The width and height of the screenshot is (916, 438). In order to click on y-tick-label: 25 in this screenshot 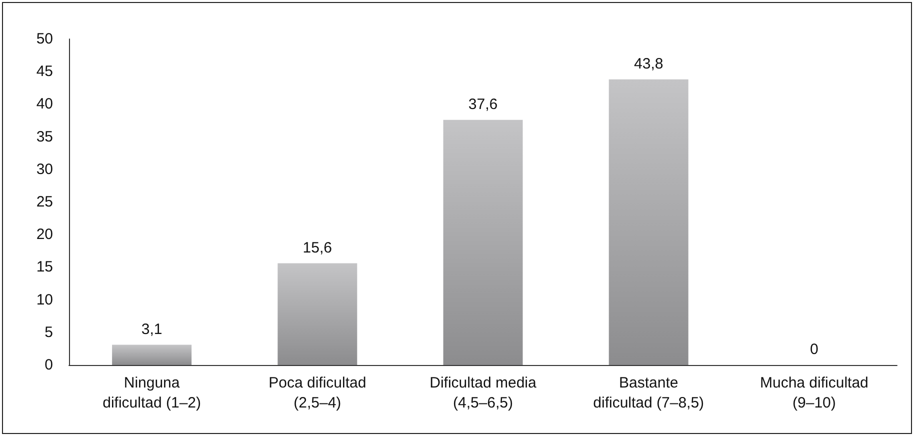, I will do `click(44, 202)`.